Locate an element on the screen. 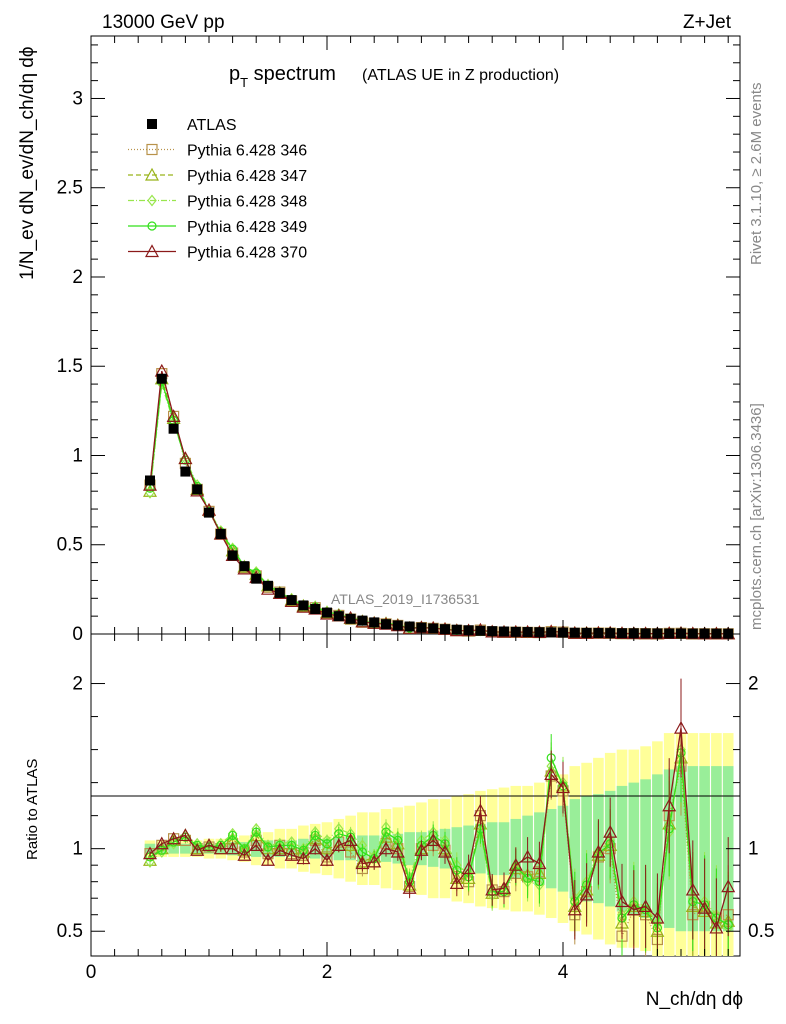  y-tick-label: 3 is located at coordinates (77, 98).